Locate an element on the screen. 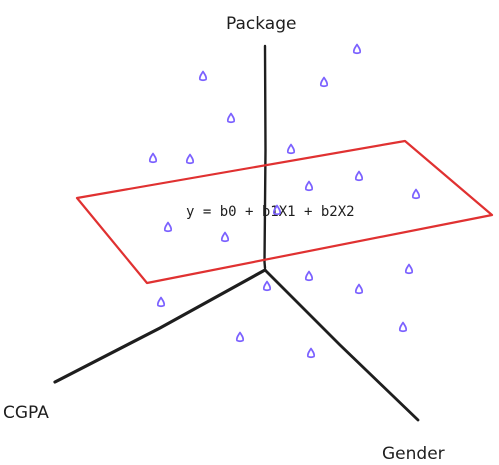 The image size is (499, 465). package-axis-label: Package is located at coordinates (261, 24).